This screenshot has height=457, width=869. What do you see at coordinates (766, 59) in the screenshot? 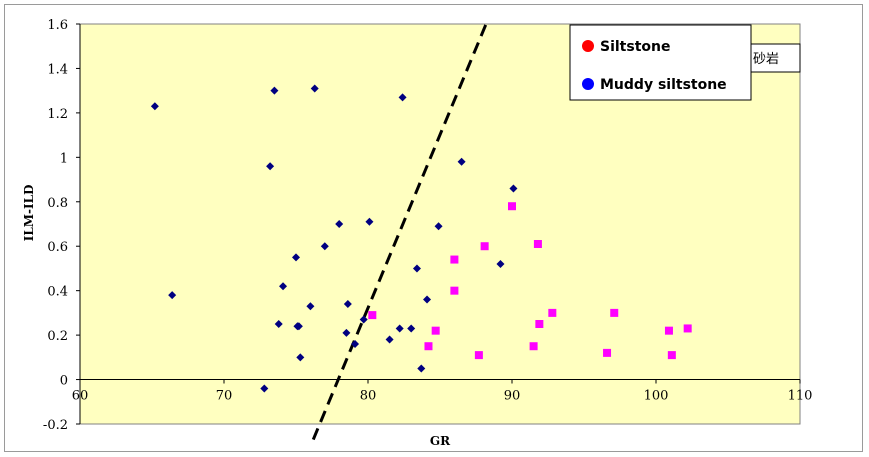
I see `annotation-label: 砂岩` at bounding box center [766, 59].